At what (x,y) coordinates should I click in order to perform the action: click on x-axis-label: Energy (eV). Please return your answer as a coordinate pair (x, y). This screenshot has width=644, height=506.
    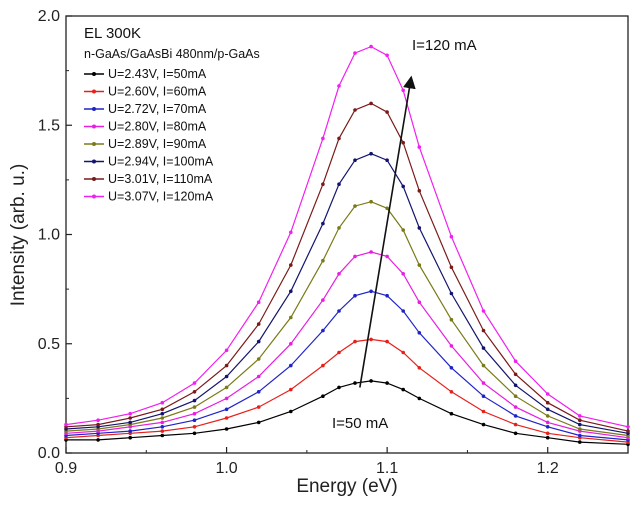
    Looking at the image, I should click on (346, 486).